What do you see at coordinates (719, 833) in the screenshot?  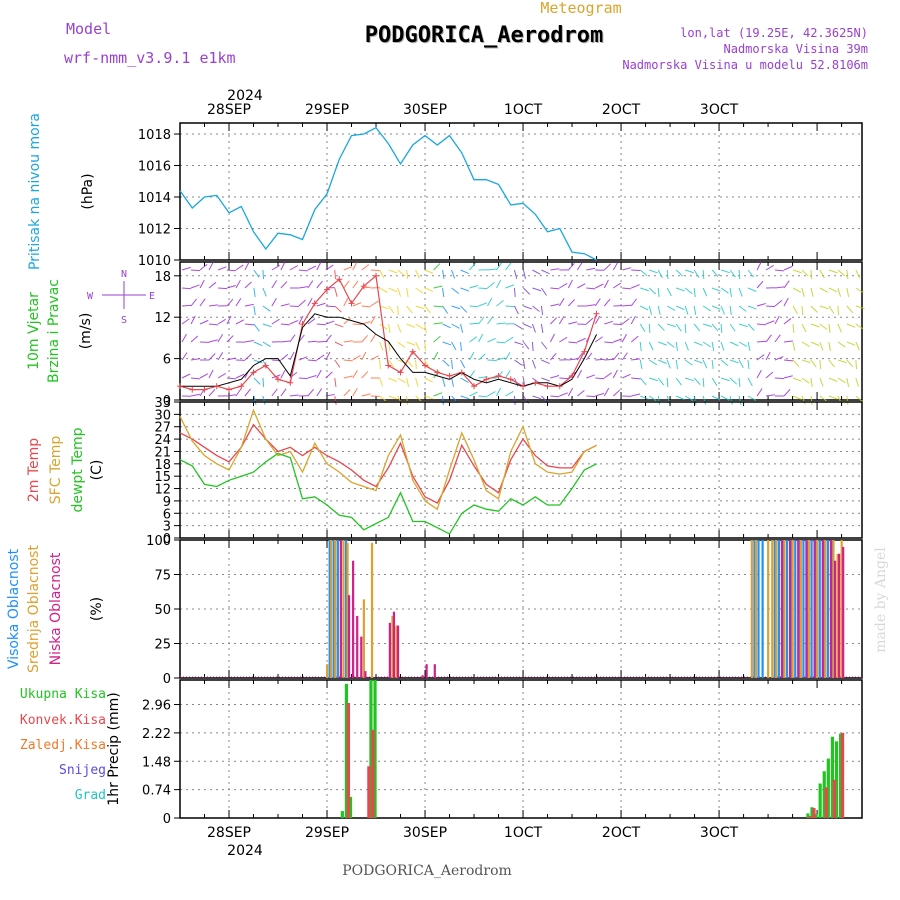 I see `date-label-bottom: 3OCT` at bounding box center [719, 833].